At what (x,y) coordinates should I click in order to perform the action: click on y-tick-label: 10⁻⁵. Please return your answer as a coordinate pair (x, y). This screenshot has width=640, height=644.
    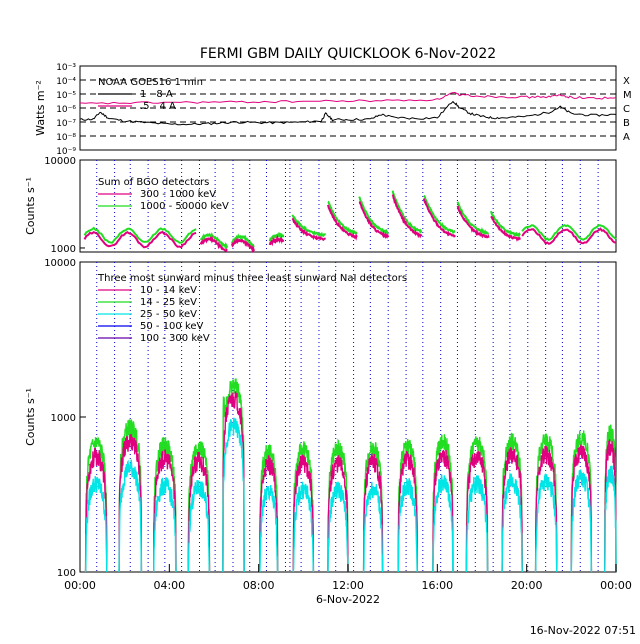
    Looking at the image, I should click on (66, 96).